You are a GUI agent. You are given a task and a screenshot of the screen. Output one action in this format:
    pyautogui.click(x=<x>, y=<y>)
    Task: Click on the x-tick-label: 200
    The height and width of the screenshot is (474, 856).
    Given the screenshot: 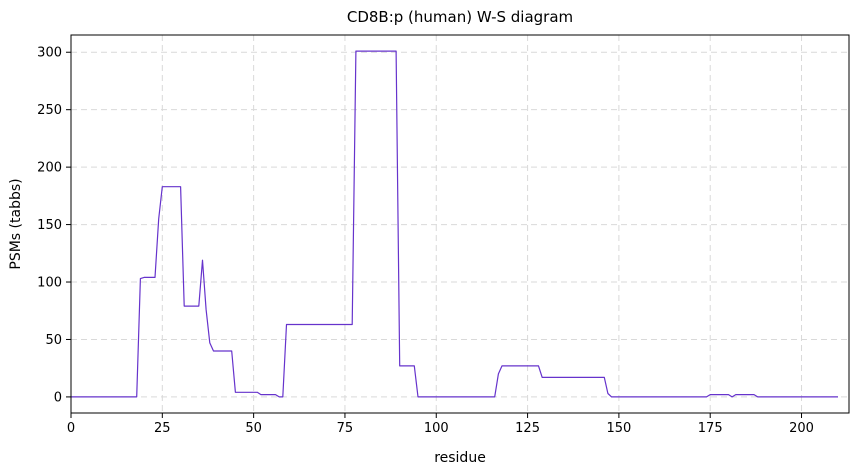 What is the action you would take?
    pyautogui.click(x=801, y=428)
    